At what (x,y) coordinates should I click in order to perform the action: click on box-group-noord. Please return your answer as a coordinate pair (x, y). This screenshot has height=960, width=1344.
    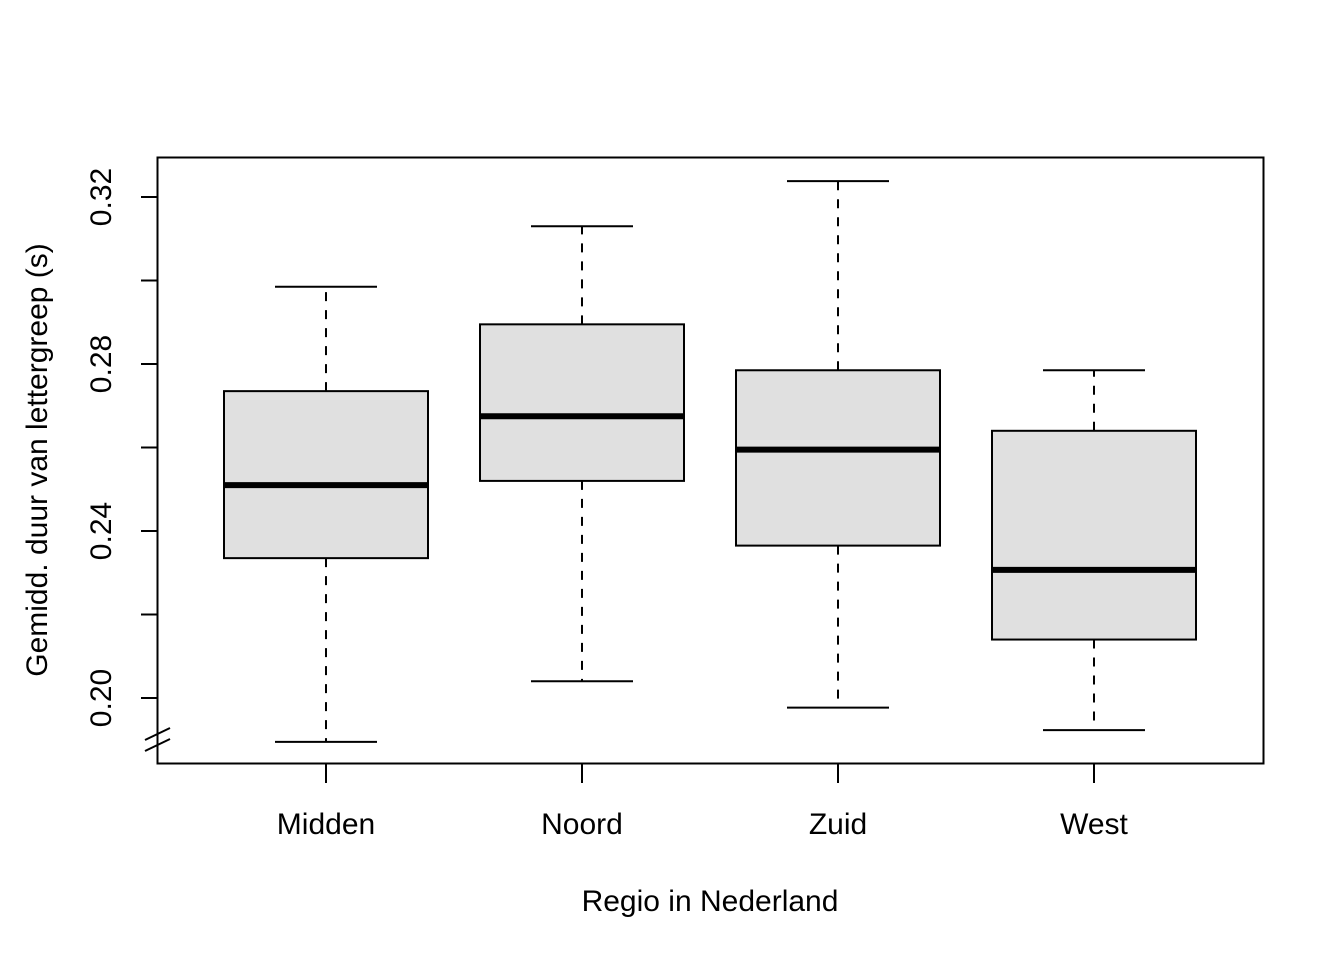
    Looking at the image, I should click on (582, 454).